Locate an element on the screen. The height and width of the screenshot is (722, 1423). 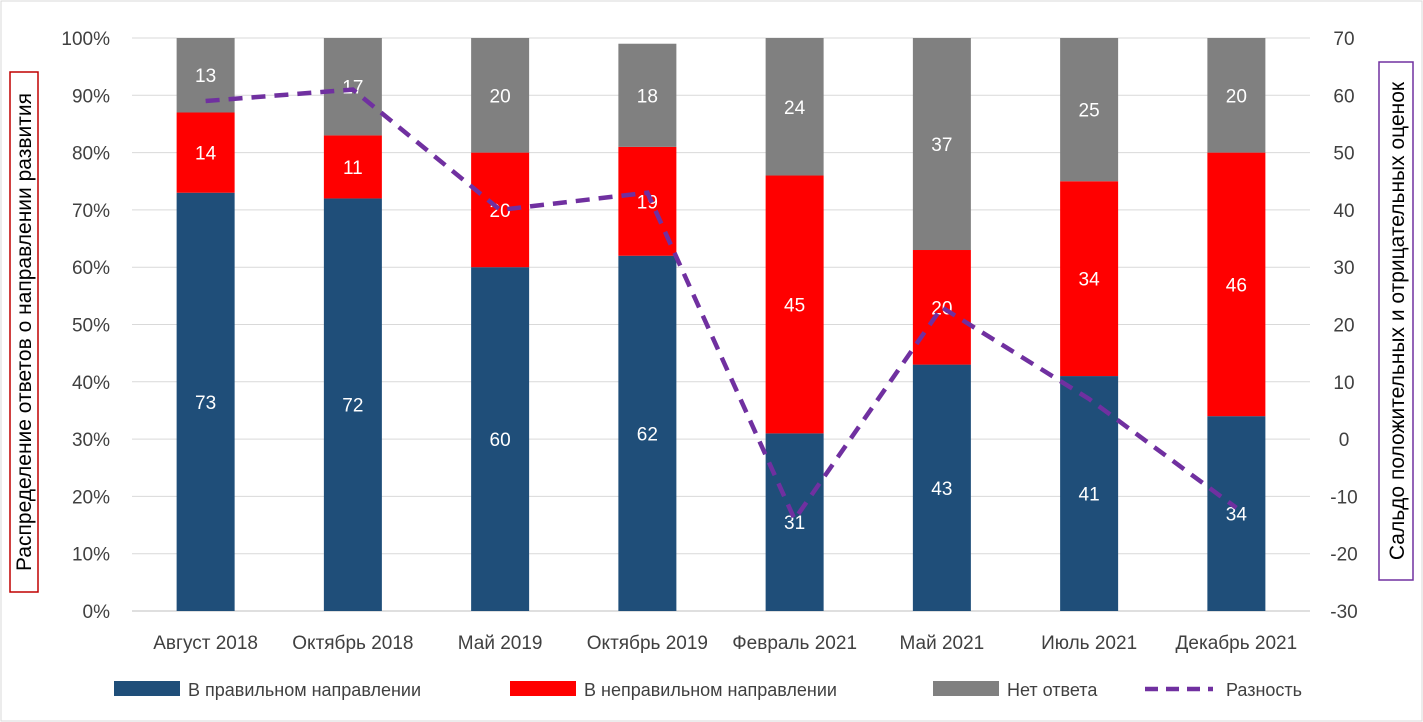
data-label: 24 is located at coordinates (795, 108).